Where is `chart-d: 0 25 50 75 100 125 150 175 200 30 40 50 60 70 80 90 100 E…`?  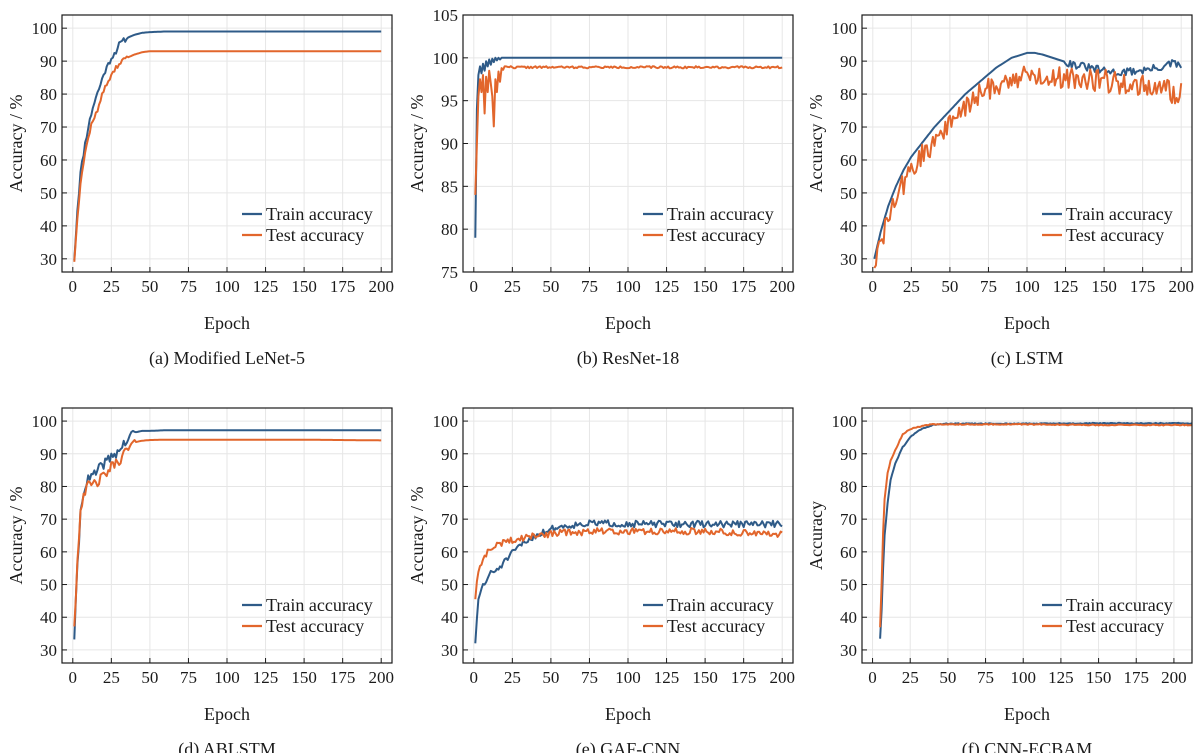
chart-d: 0 25 50 75 100 125 150 175 200 30 40 50 60 70 80 90 100 E… is located at coordinates (200, 580).